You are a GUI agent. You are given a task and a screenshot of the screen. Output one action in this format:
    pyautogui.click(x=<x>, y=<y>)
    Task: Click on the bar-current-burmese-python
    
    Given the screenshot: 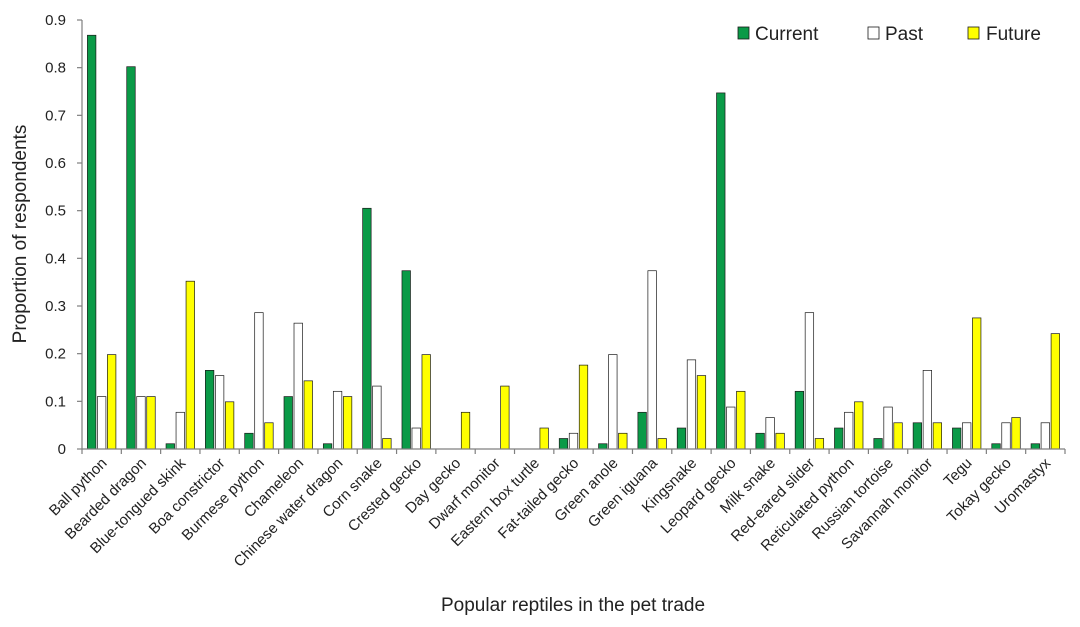 What is the action you would take?
    pyautogui.click(x=249, y=441)
    